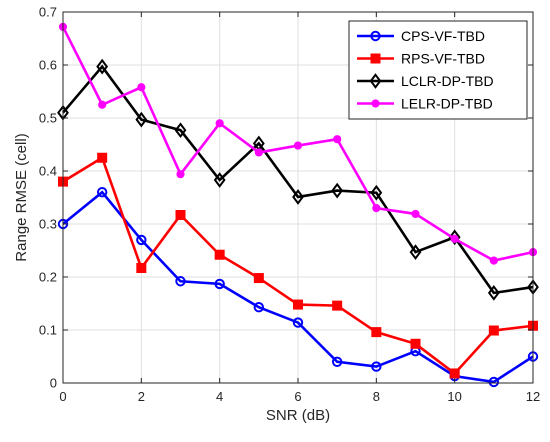 The height and width of the screenshot is (442, 550). Describe the element at coordinates (376, 396) in the screenshot. I see `x-tick-label: 8` at that location.